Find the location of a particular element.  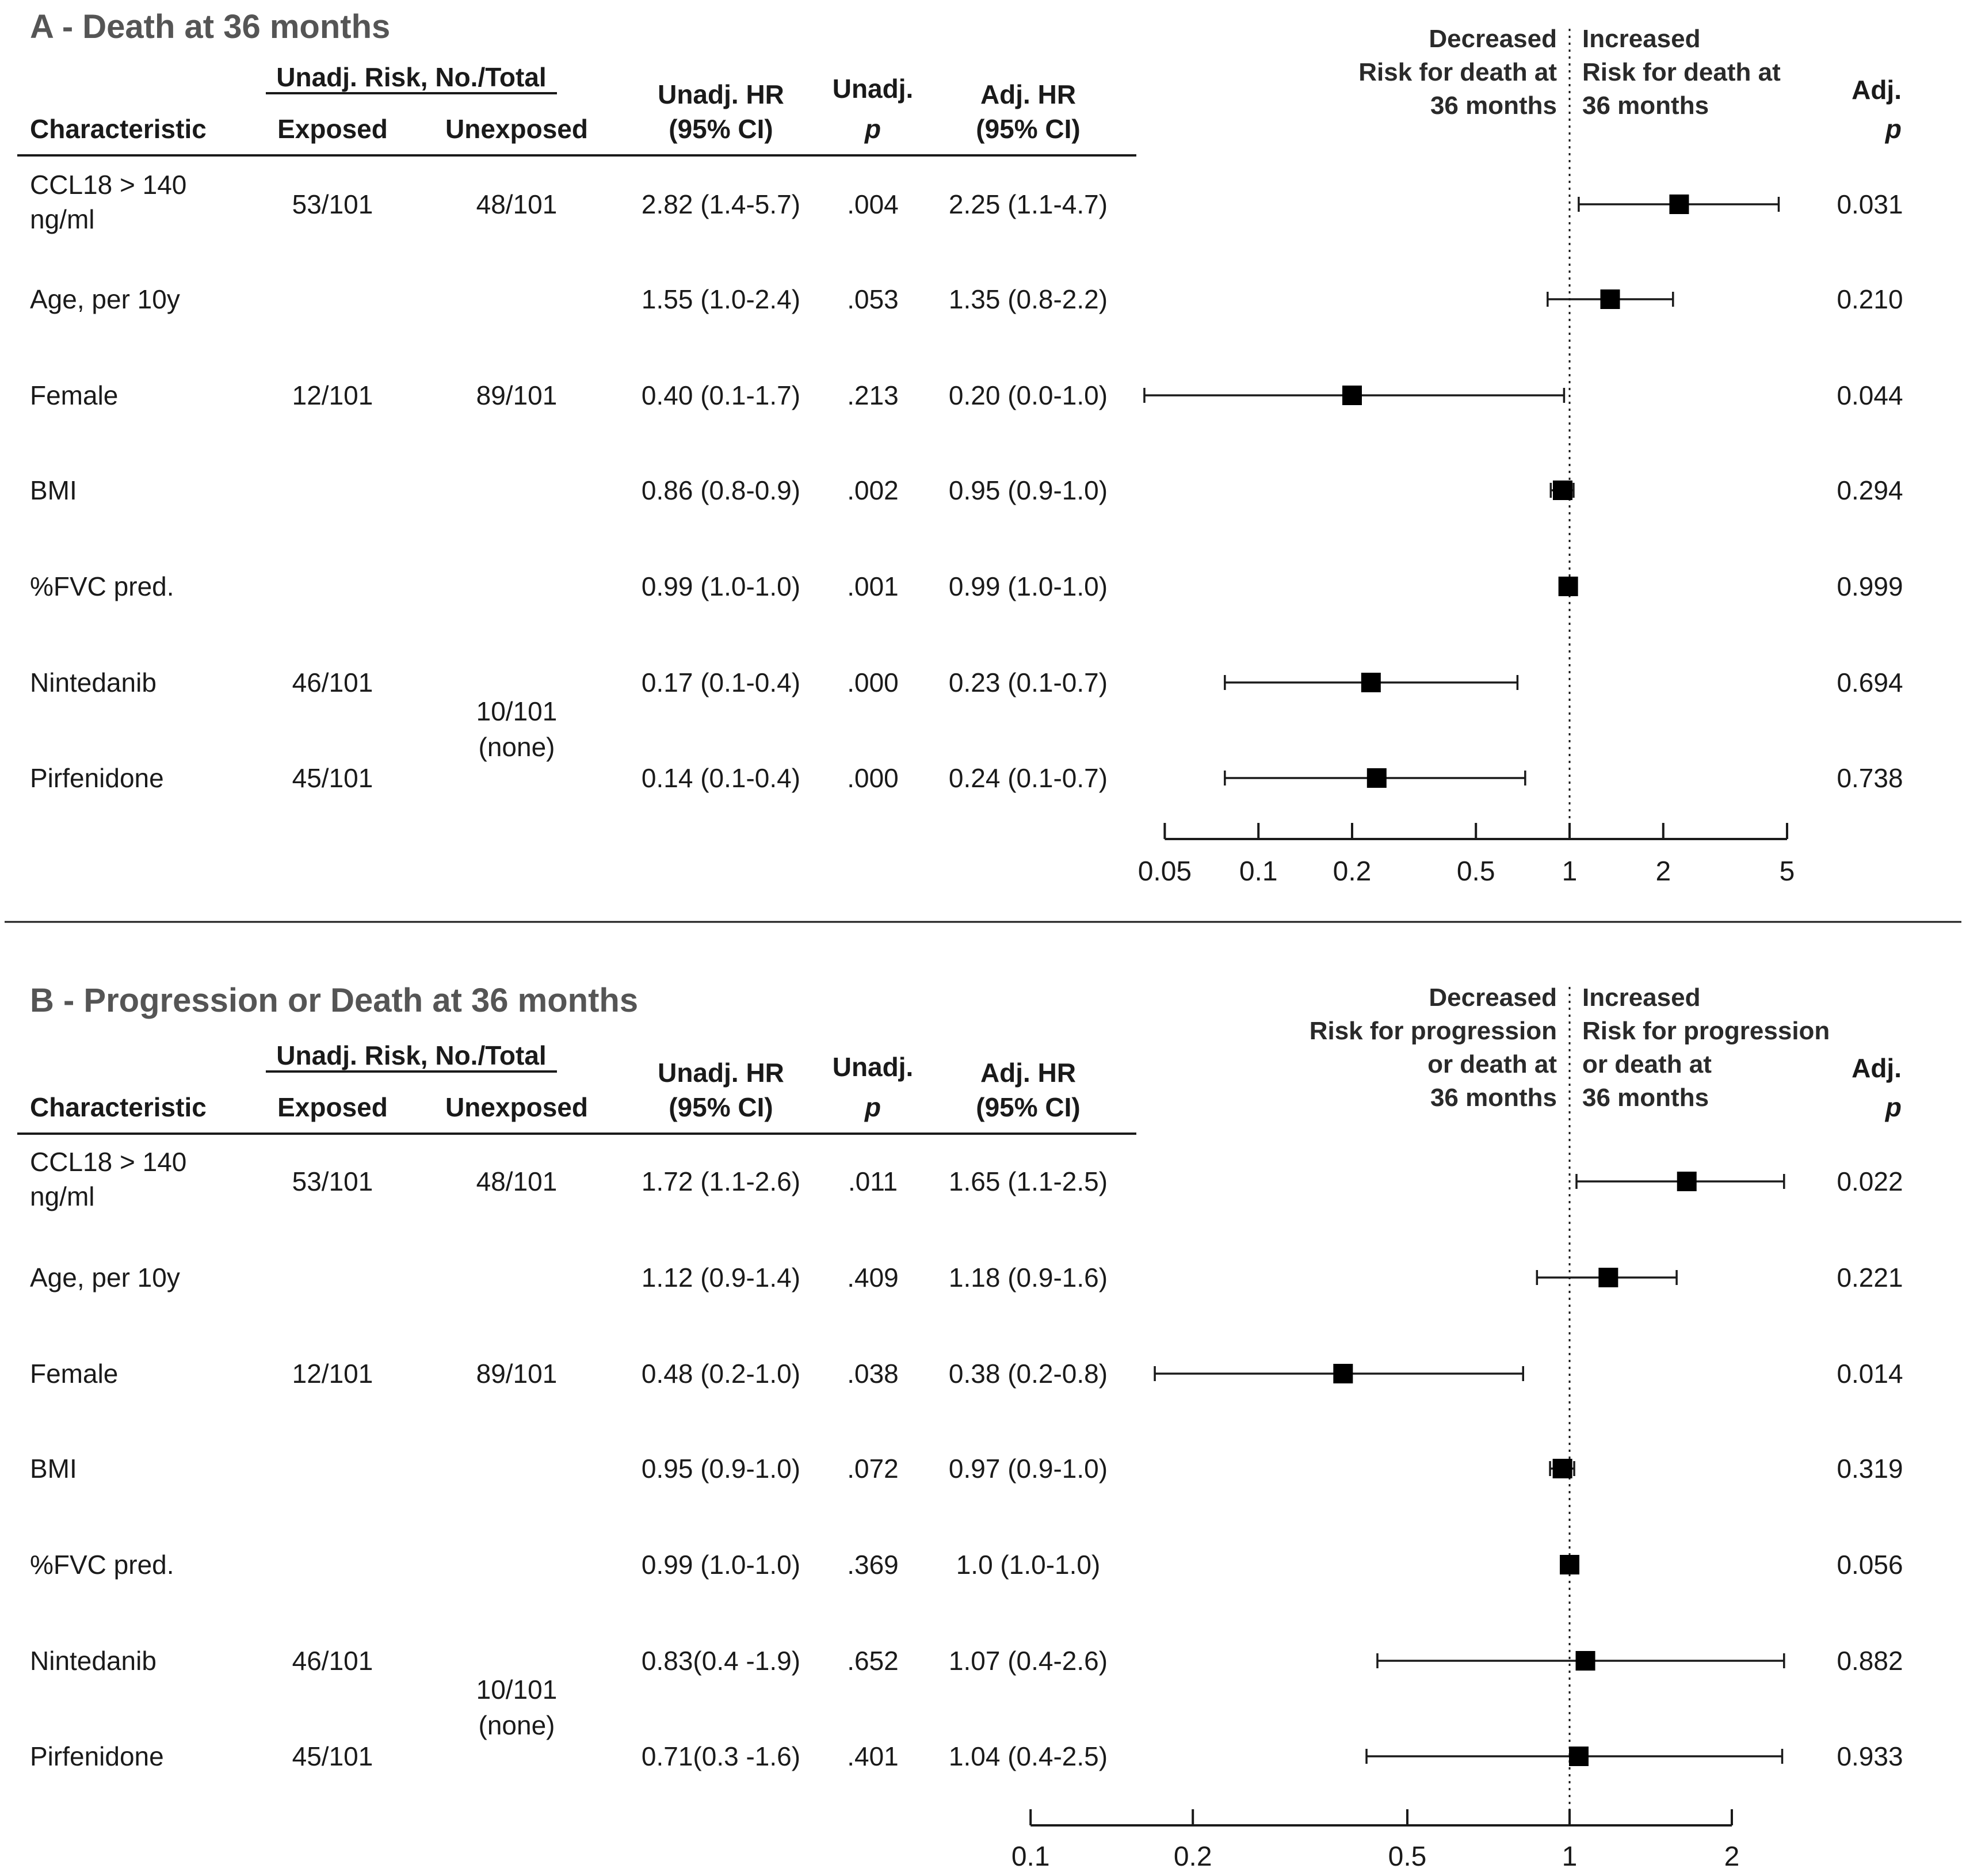

row-unadj-p: .369 is located at coordinates (873, 1565).